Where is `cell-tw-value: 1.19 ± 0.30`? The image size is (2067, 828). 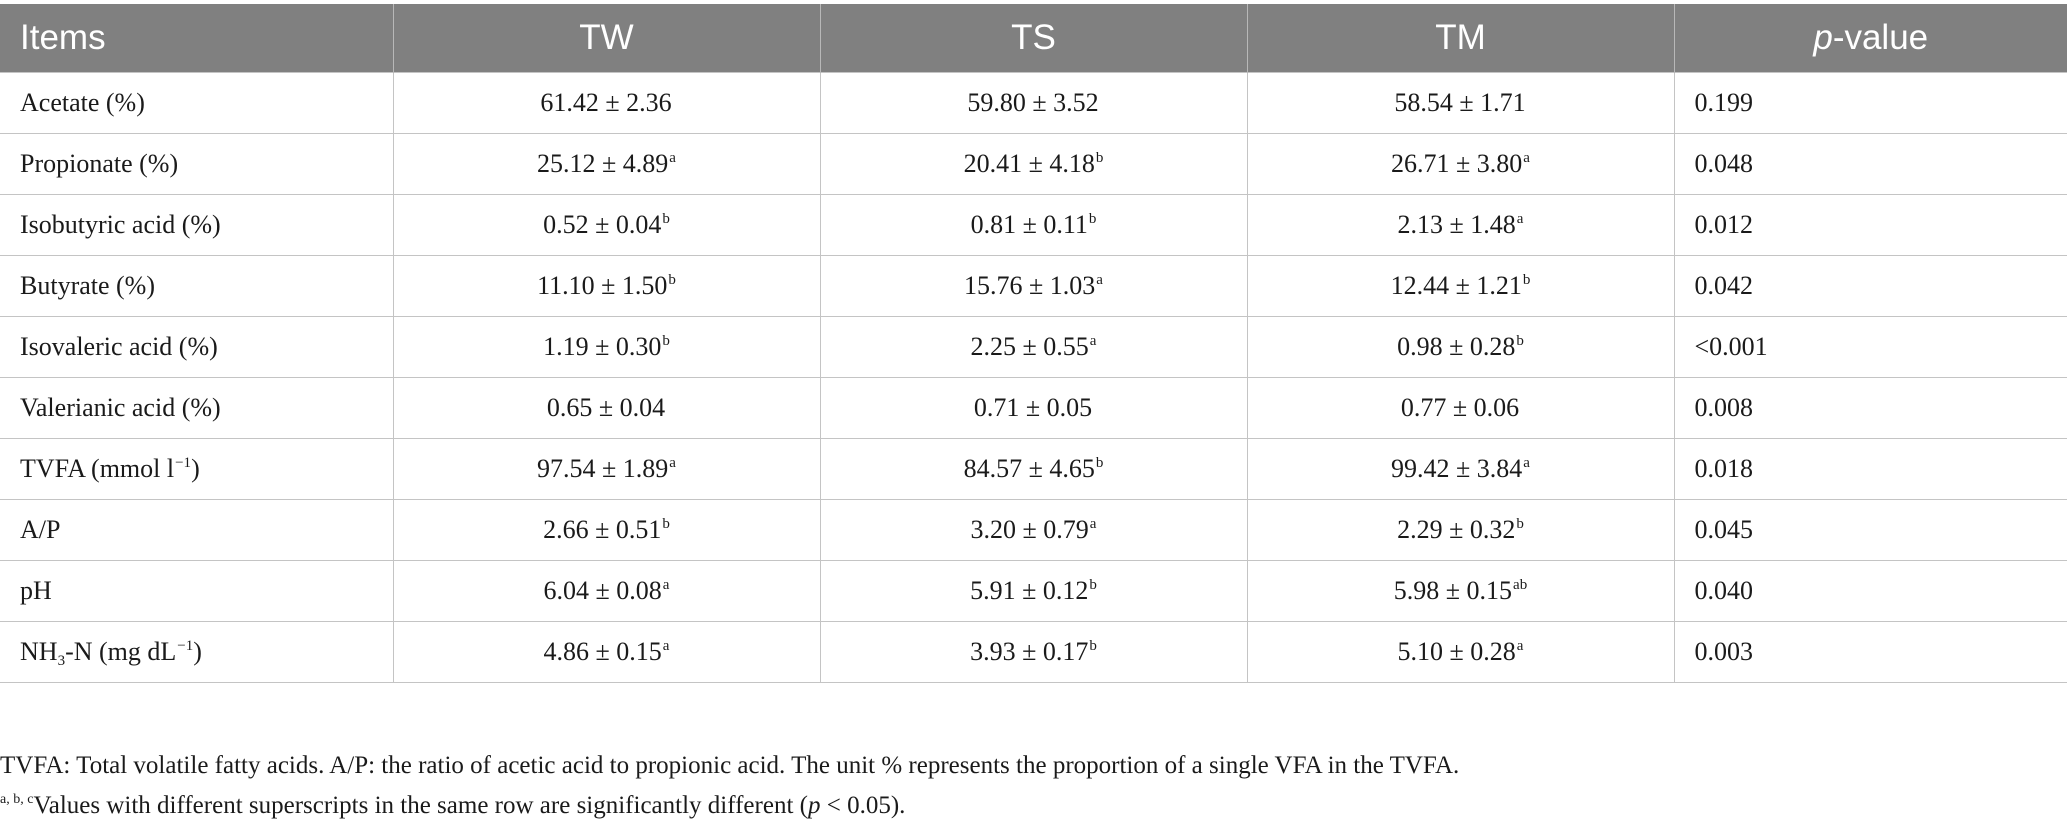
cell-tw-value: 1.19 ± 0.30 is located at coordinates (602, 346).